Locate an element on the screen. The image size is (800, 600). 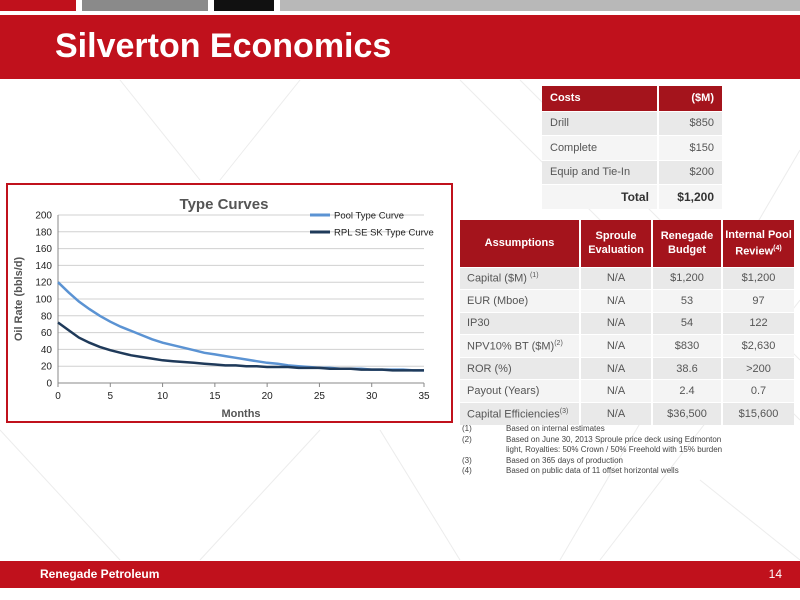
costs-total-row: Total $1,200 is located at coordinates (632, 196).